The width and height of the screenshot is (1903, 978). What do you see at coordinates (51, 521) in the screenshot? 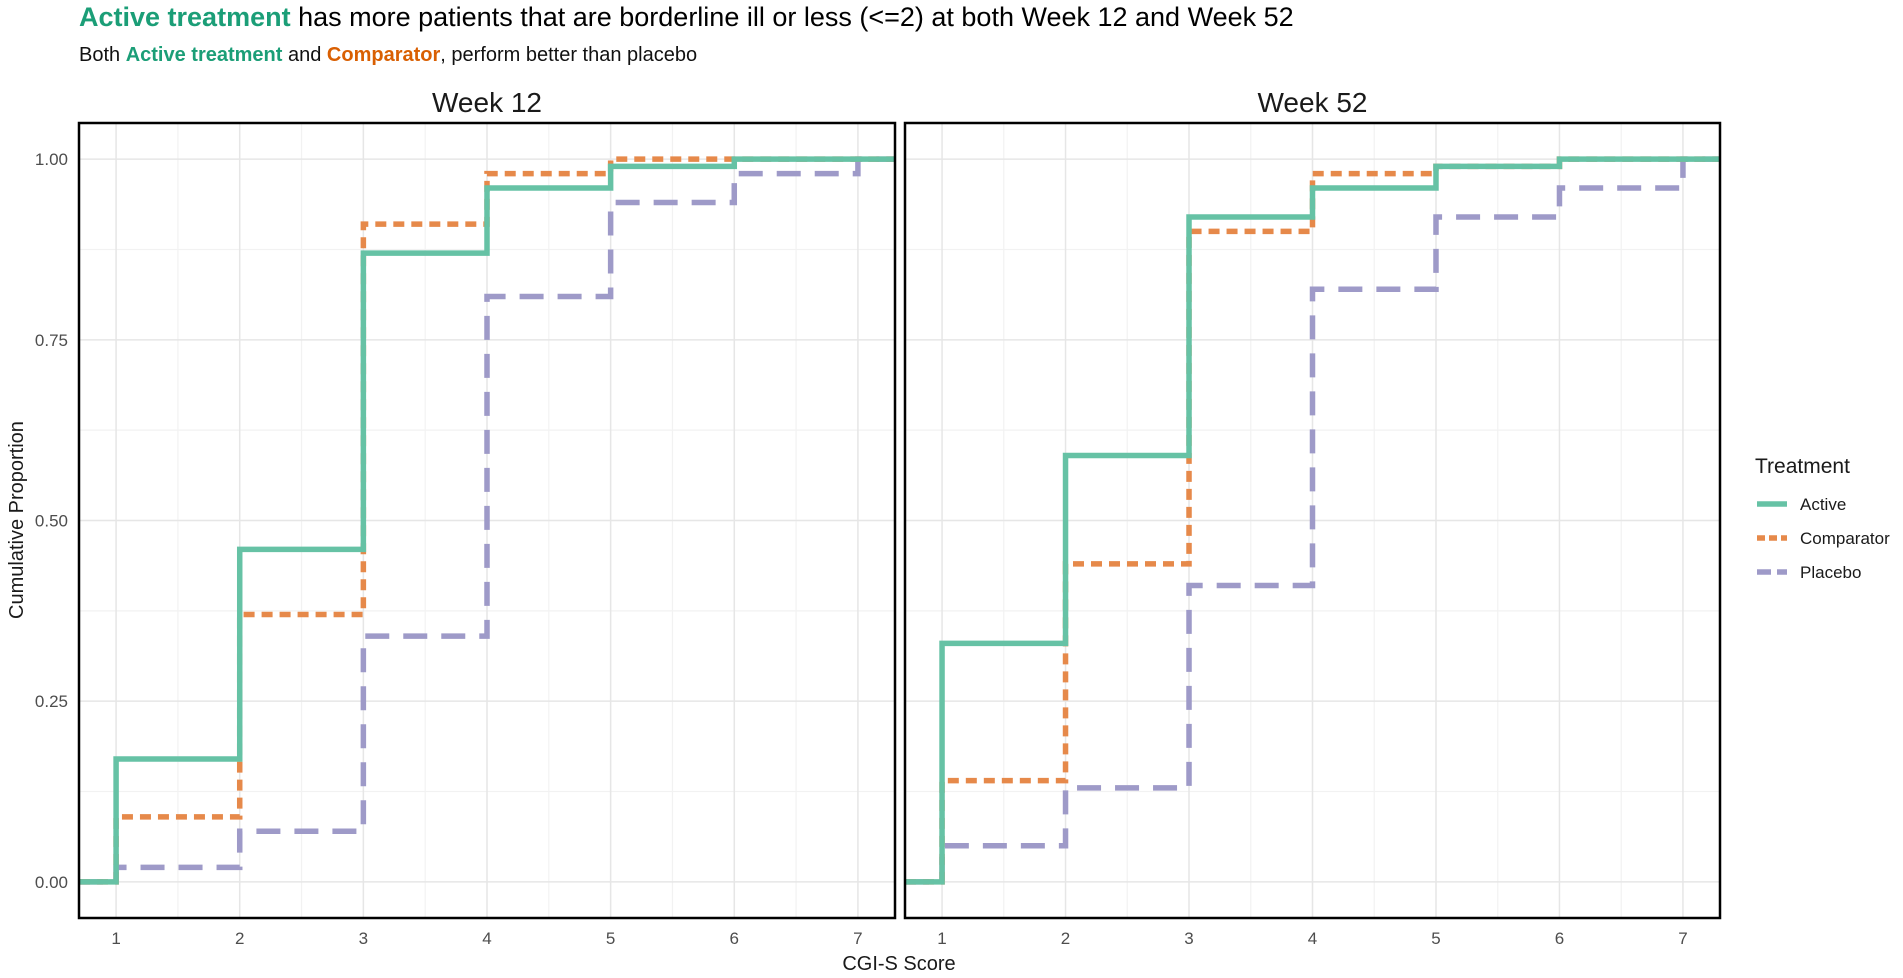
I see `y-tick-label: 0.50` at bounding box center [51, 521].